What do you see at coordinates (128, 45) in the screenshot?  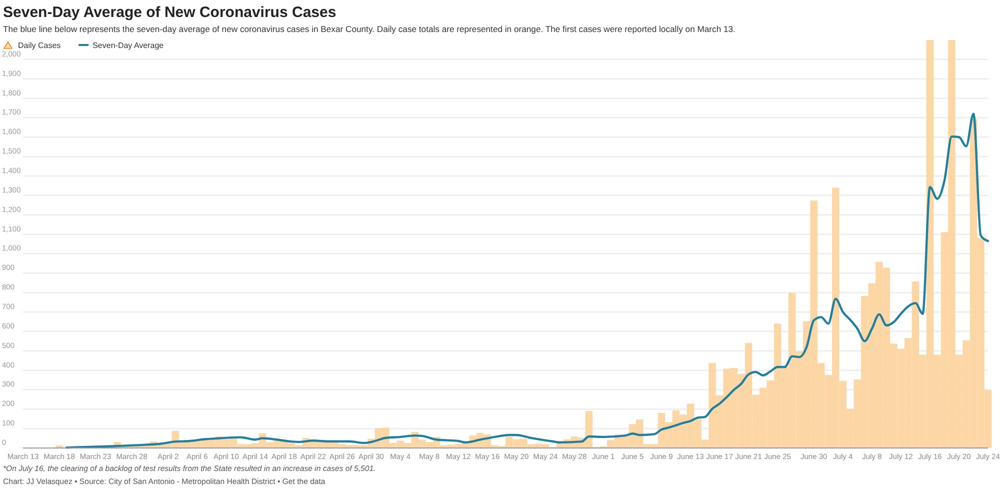 I see `legend-label: Seven-Day Average` at bounding box center [128, 45].